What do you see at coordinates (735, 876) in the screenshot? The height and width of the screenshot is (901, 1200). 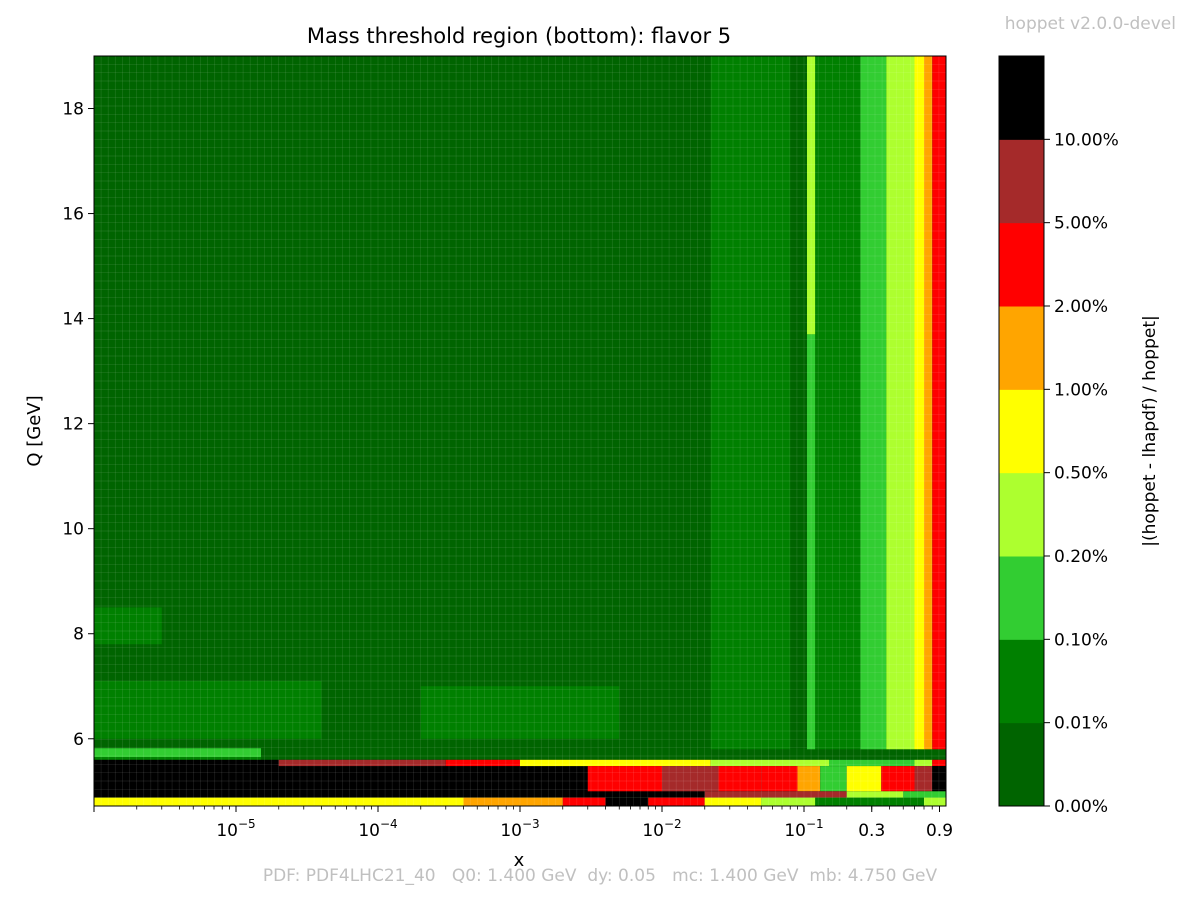 I see `footer-mc: mc: 1.400 GeV` at bounding box center [735, 876].